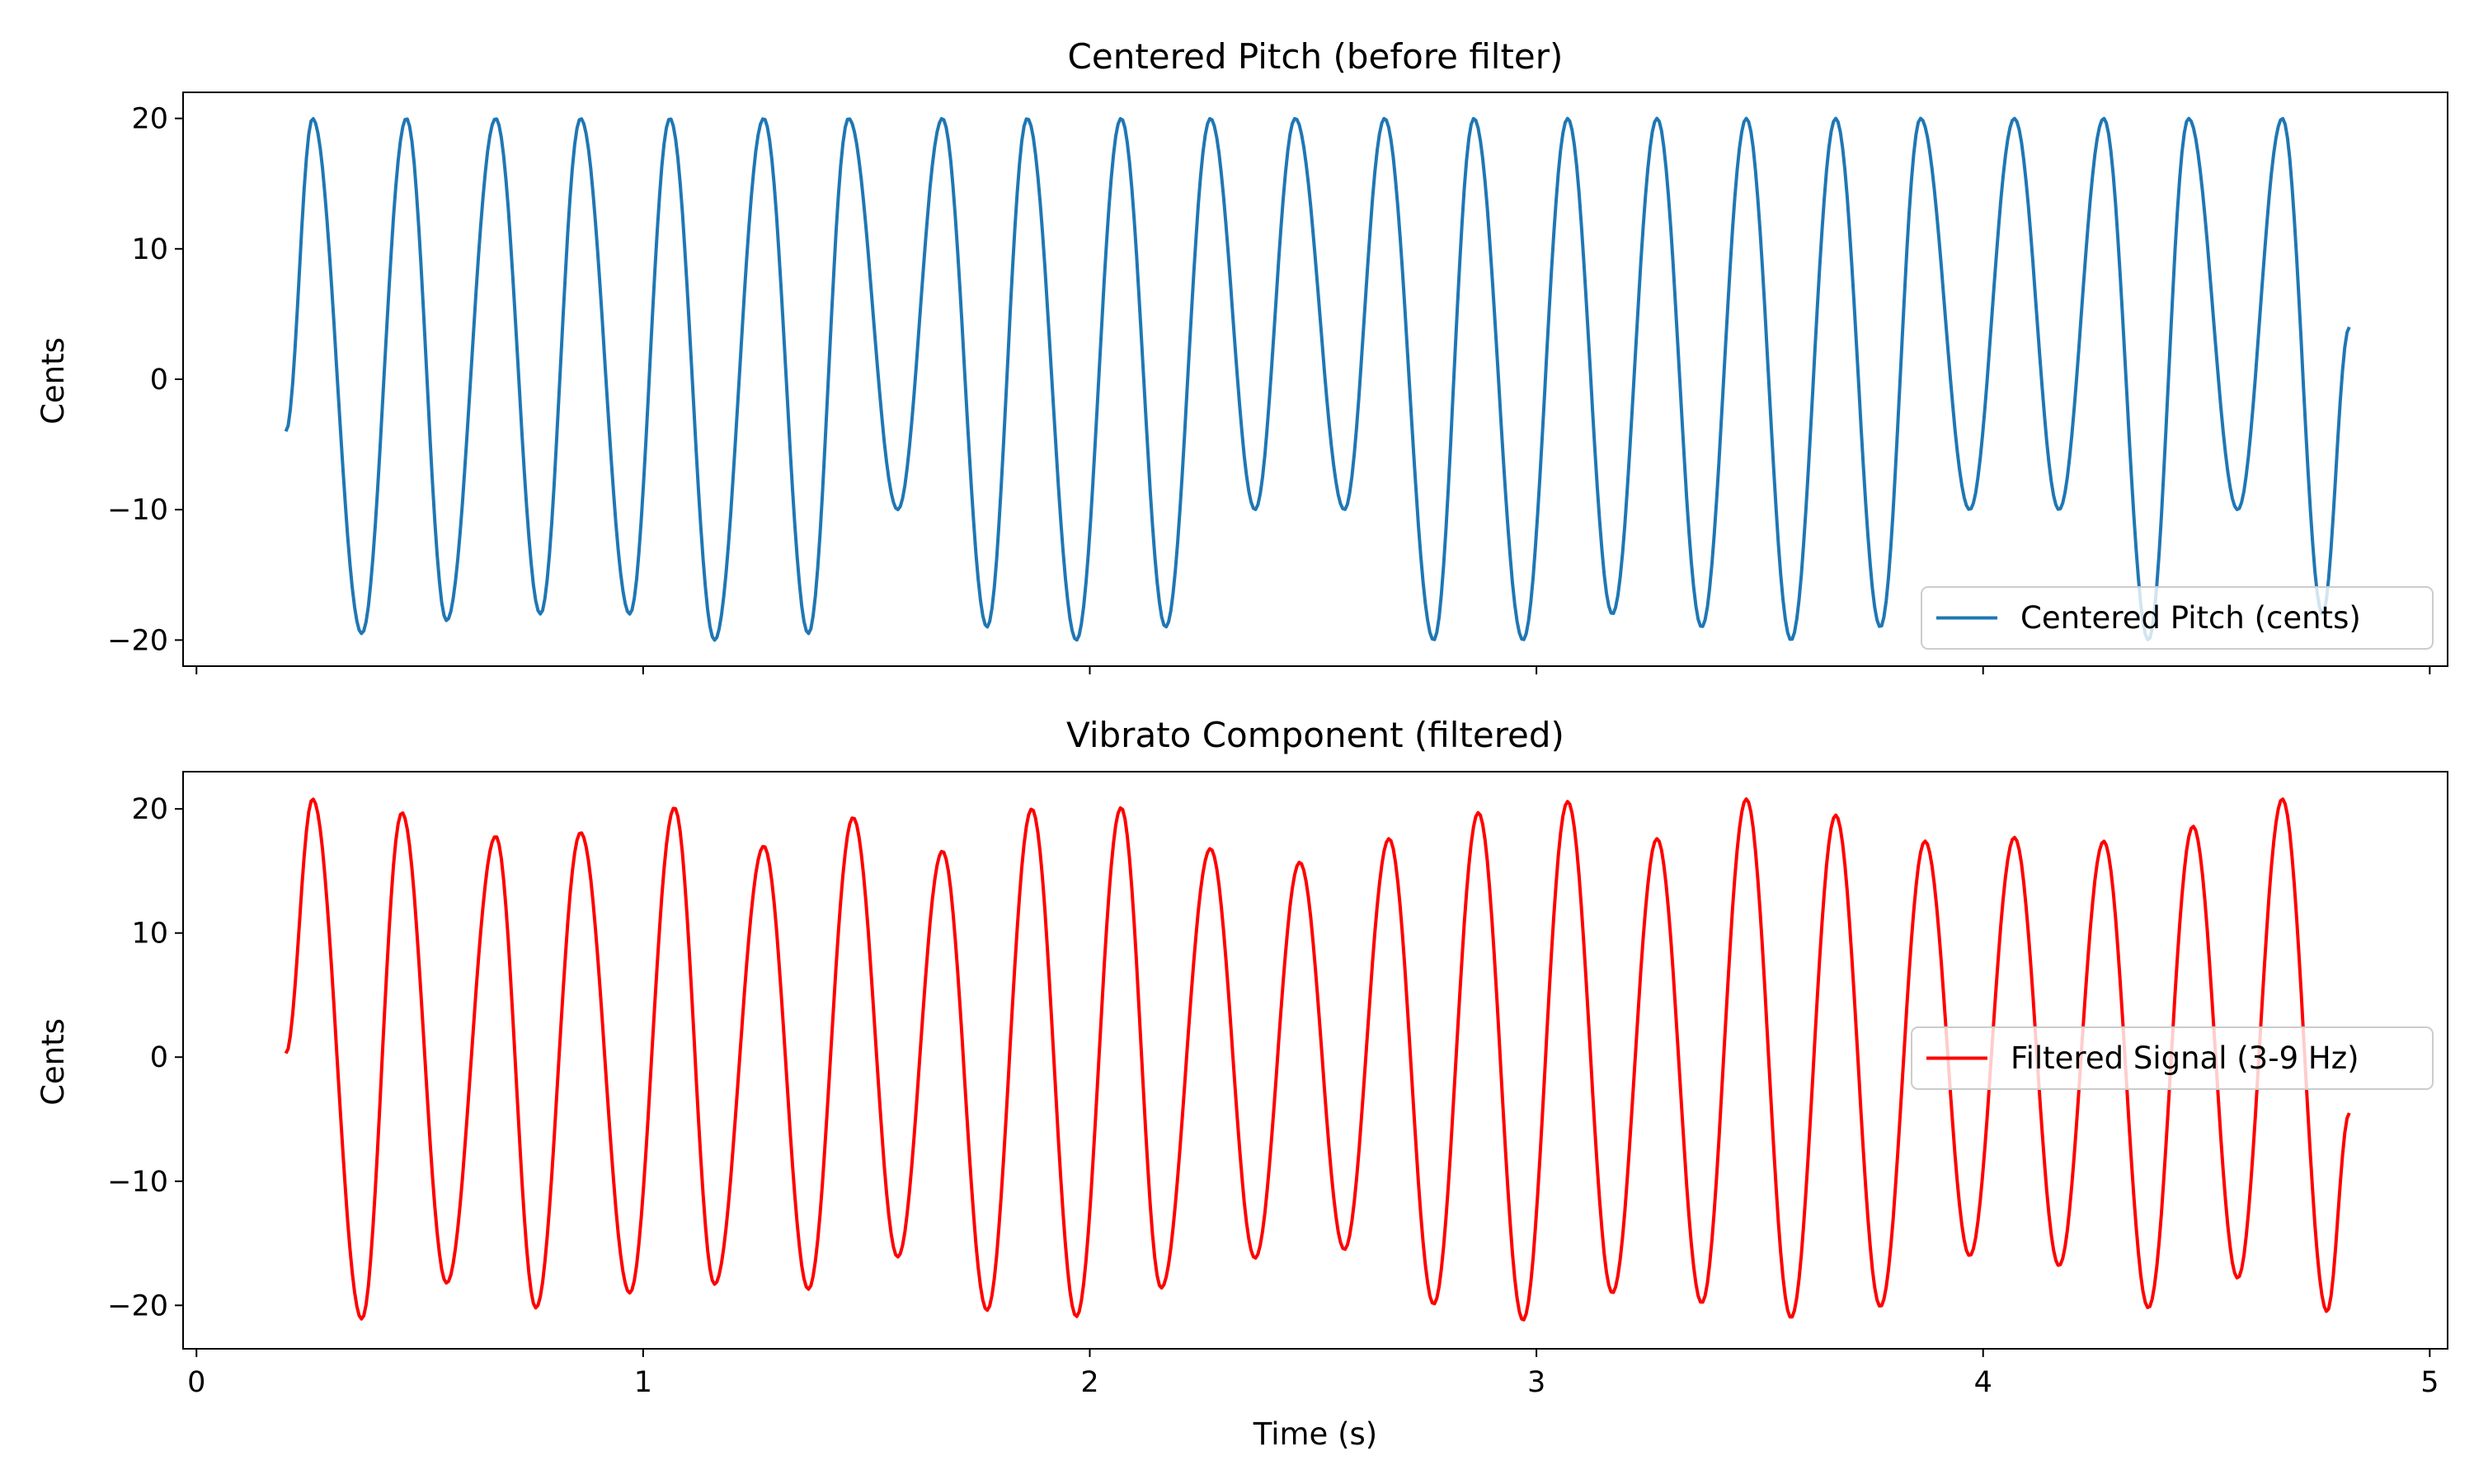 The width and height of the screenshot is (2474, 1484). Describe the element at coordinates (1983, 1382) in the screenshot. I see `x-tick-label: 4` at that location.